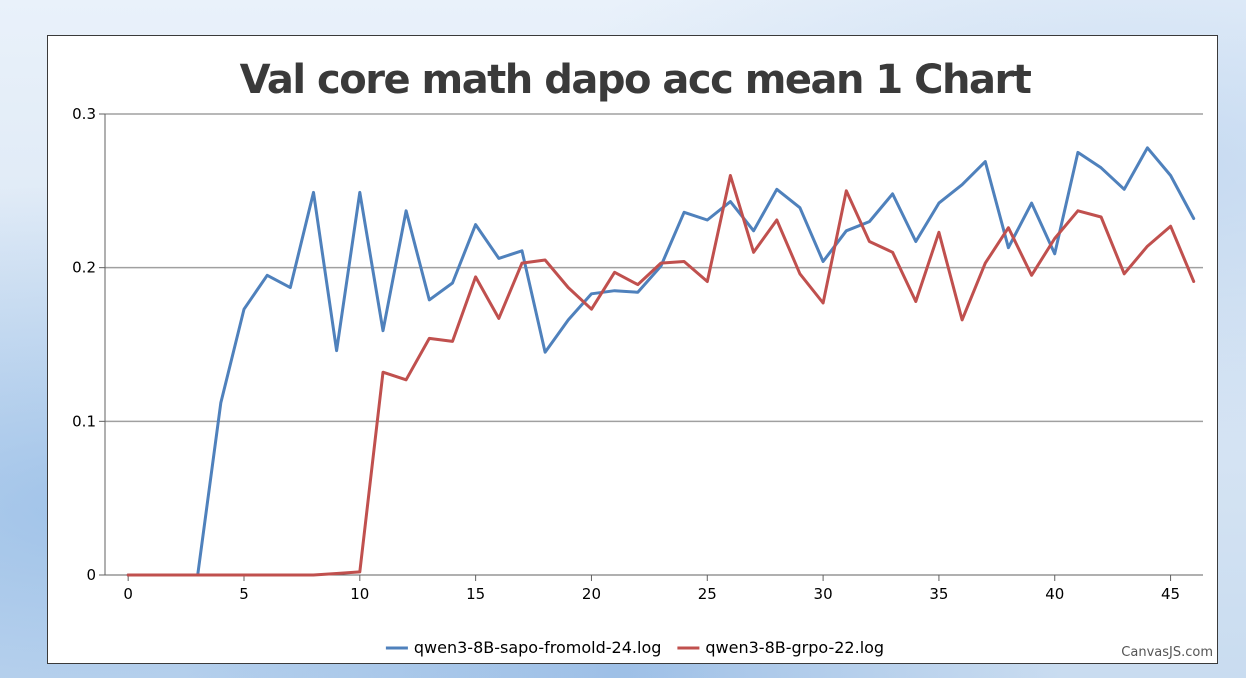 Image resolution: width=1246 pixels, height=678 pixels. What do you see at coordinates (1167, 652) in the screenshot?
I see `canvasjs-credit-link: CanvasJS.com` at bounding box center [1167, 652].